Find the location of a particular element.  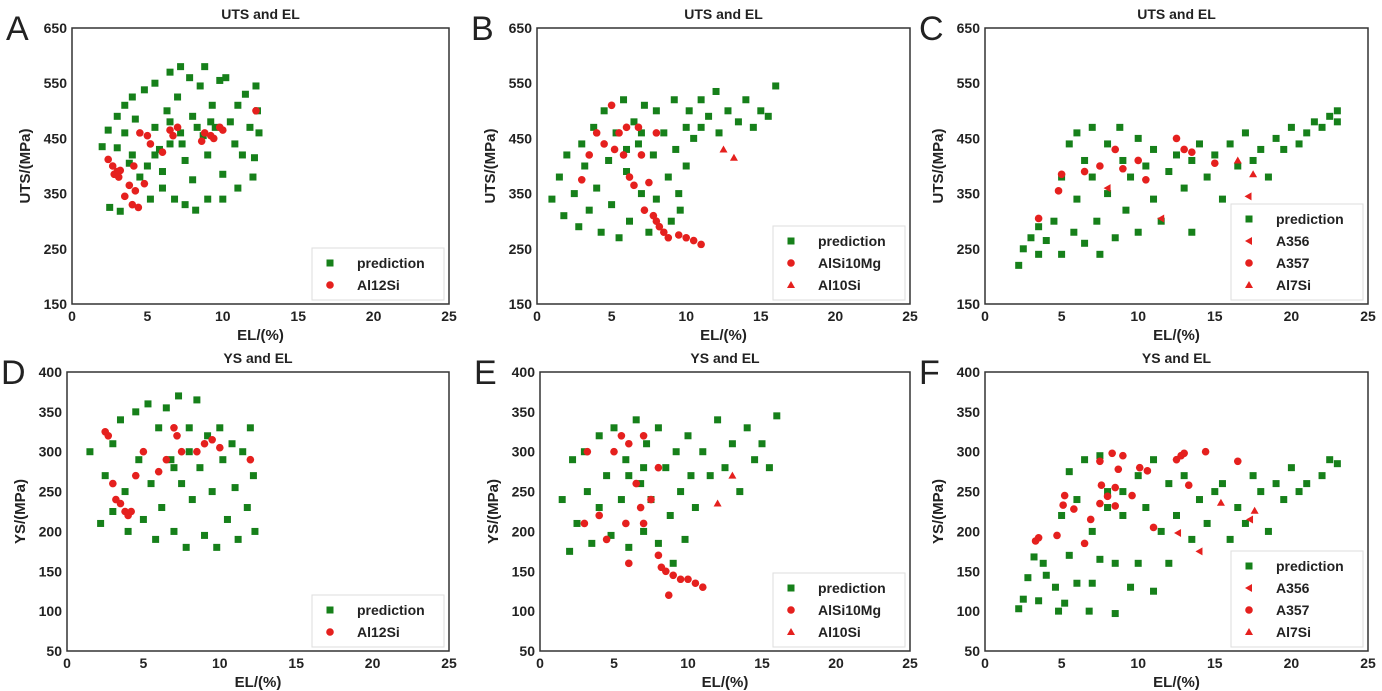

y-tick-label: 650 is located at coordinates (56, 28).